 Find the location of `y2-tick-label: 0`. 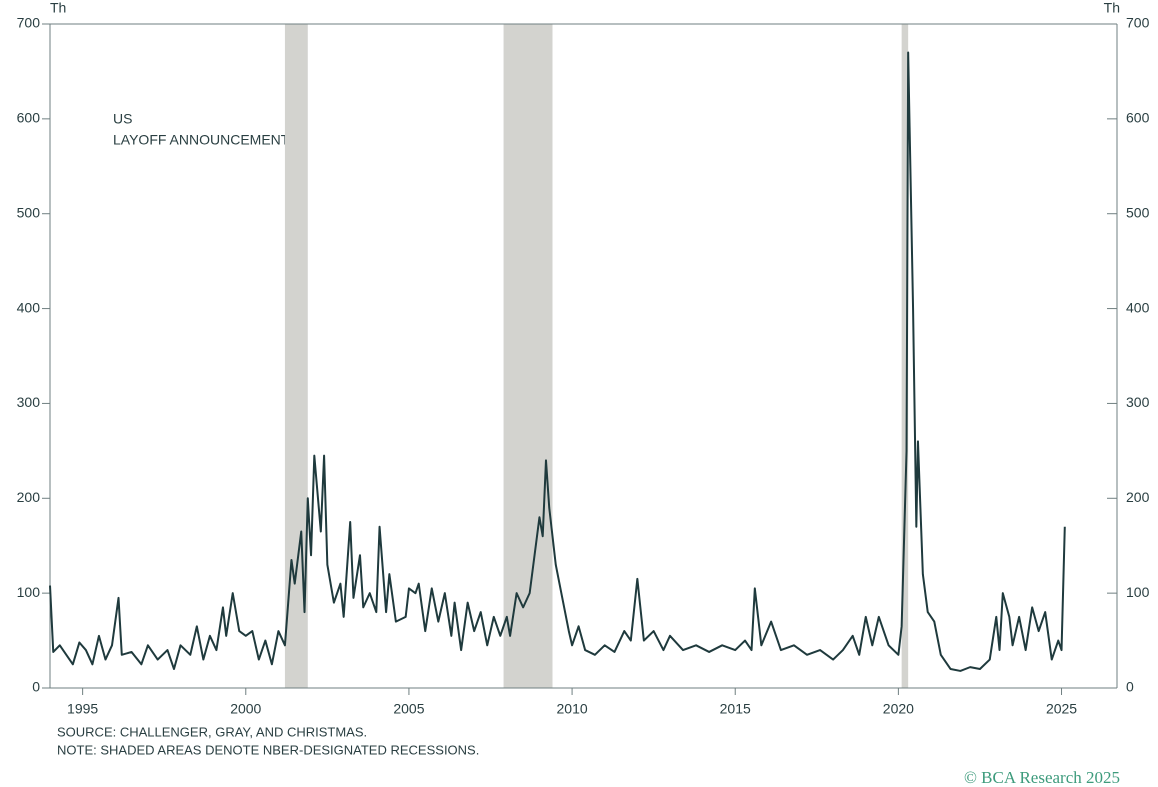

y2-tick-label: 0 is located at coordinates (1130, 687).